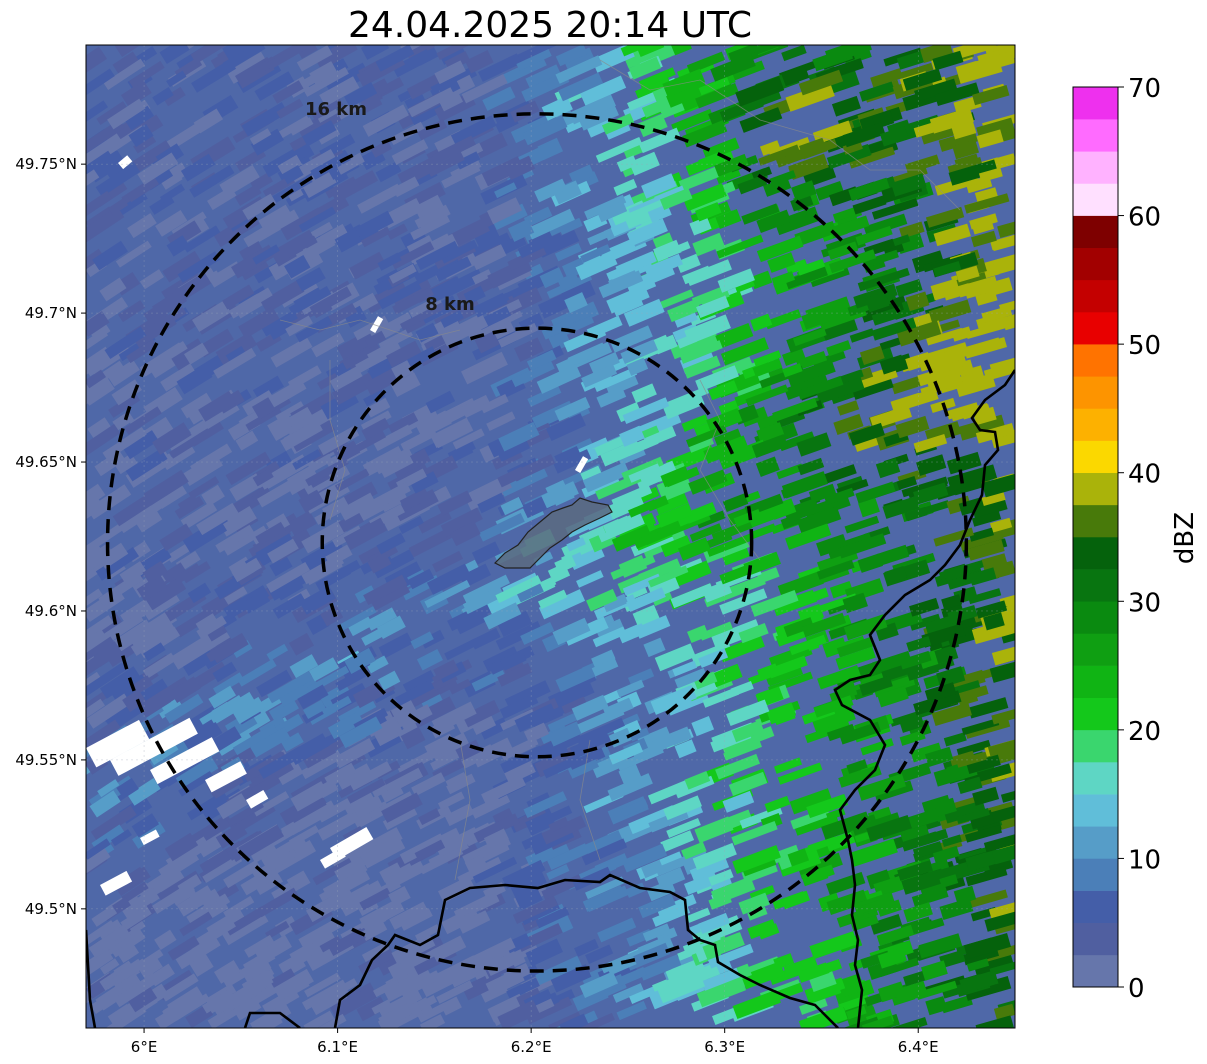  Describe the element at coordinates (46, 164) in the screenshot. I see `y-tick-label: 49.75°N` at that location.